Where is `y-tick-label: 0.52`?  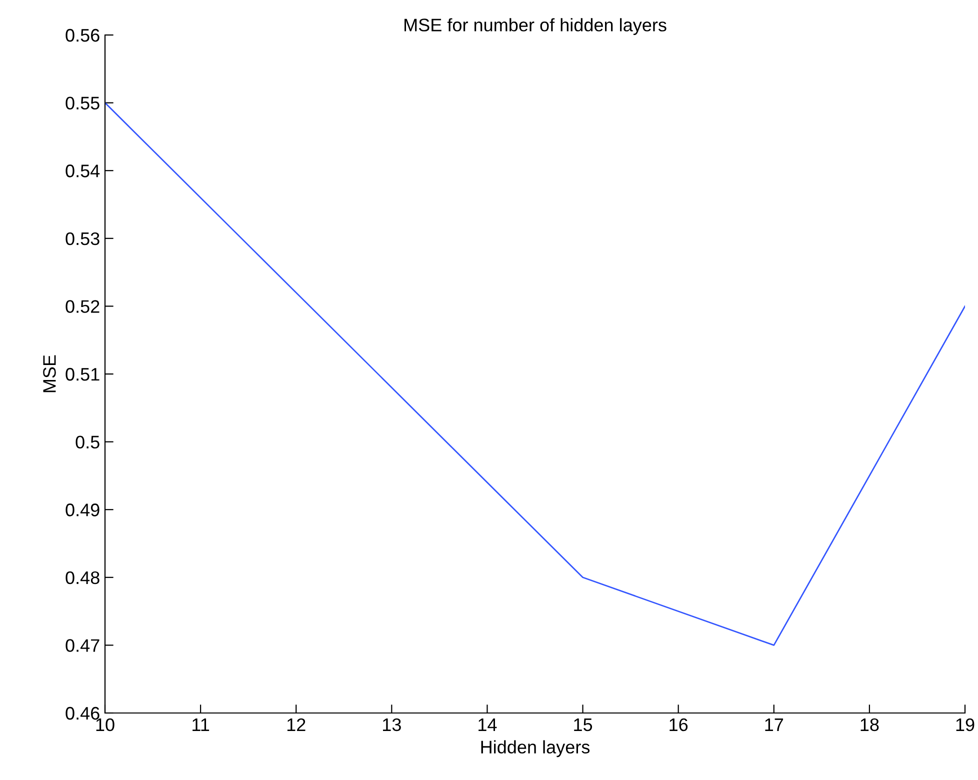 y-tick-label: 0.52 is located at coordinates (83, 306).